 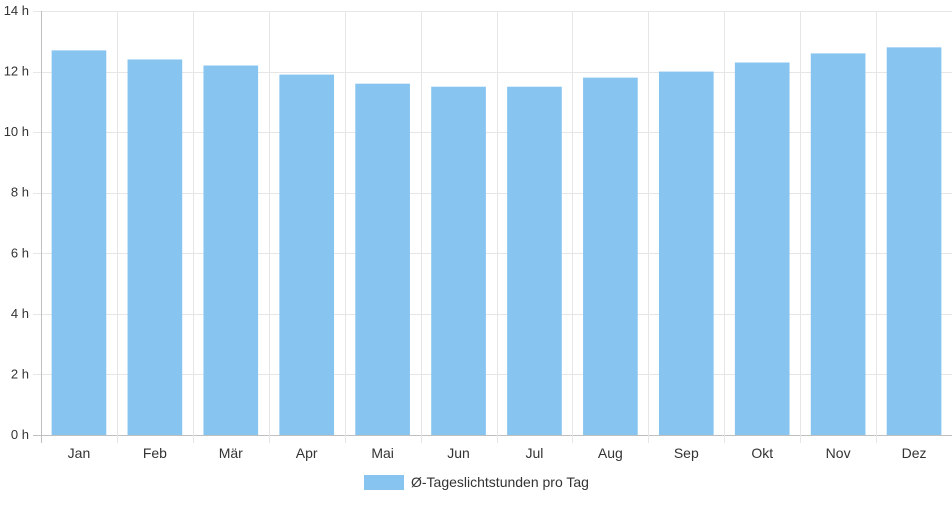 I want to click on y-tick-label: 2 h, so click(x=20, y=373).